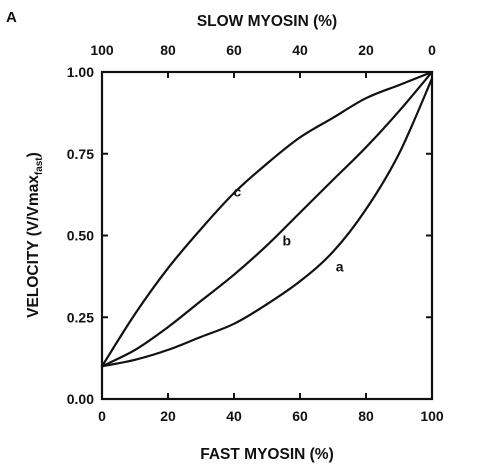 This screenshot has width=493, height=473. I want to click on top-tick-labels: 100 80 60 40 20 0, so click(263, 50).